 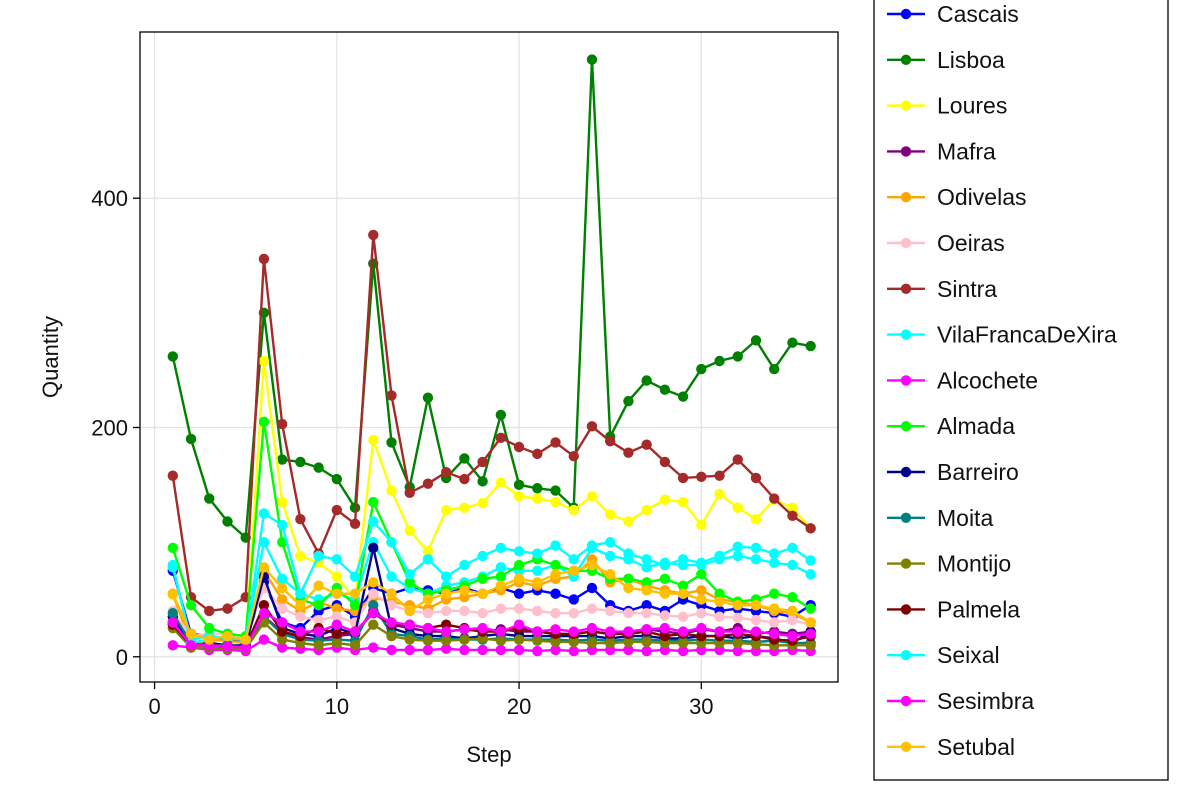 I want to click on y-axis-ticks: 0 200 400, so click(x=115, y=428).